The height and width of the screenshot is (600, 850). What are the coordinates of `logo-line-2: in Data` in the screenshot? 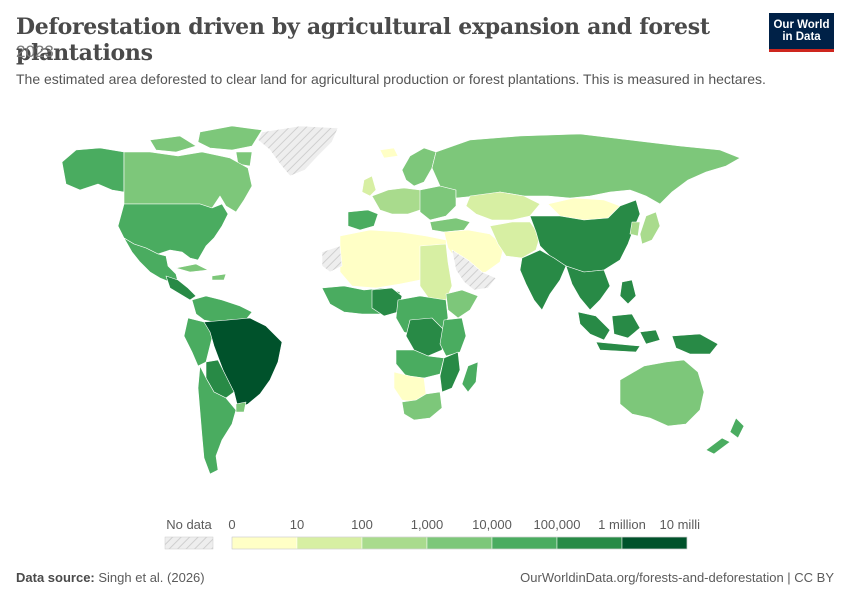 It's located at (801, 37).